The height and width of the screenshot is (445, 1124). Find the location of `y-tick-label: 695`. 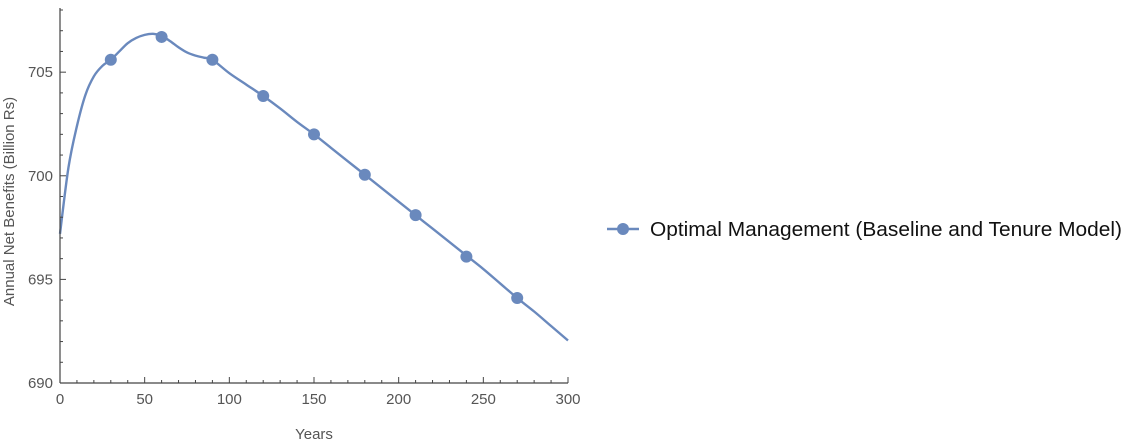

y-tick-label: 695 is located at coordinates (40, 279).